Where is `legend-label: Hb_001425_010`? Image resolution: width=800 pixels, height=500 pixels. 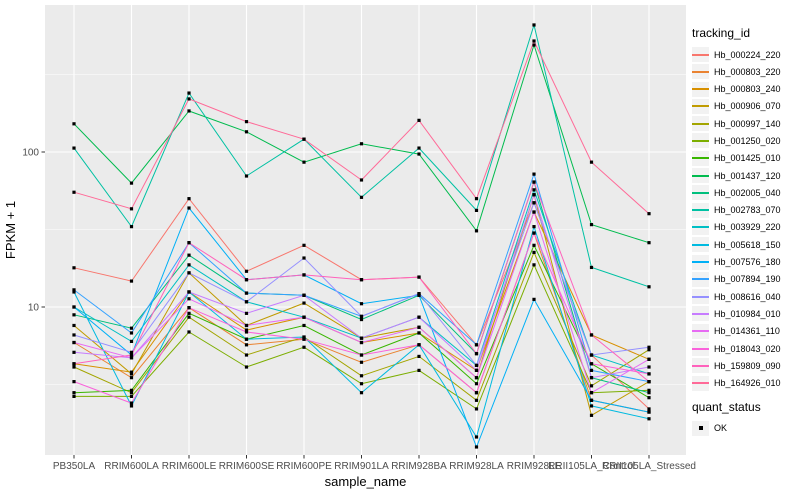 legend-label: Hb_001425_010 is located at coordinates (747, 158).